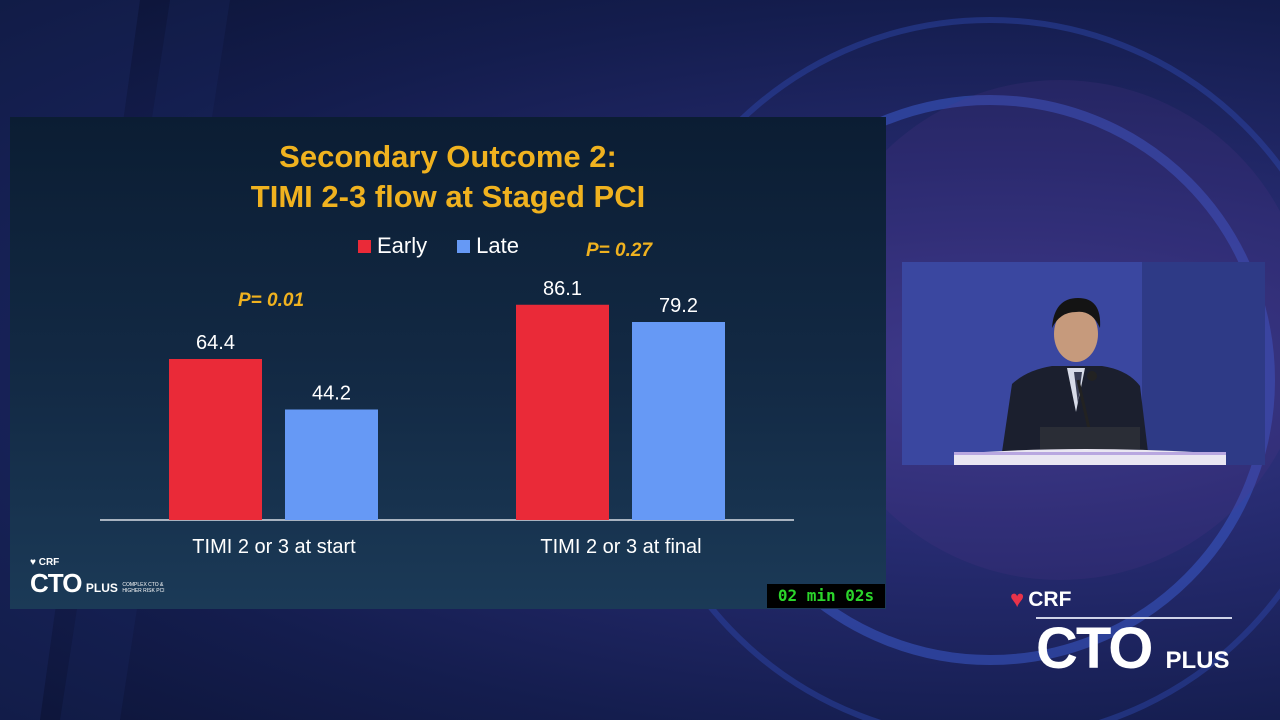  What do you see at coordinates (45, 562) in the screenshot?
I see `slide-logo-crf: ♥ CRF` at bounding box center [45, 562].